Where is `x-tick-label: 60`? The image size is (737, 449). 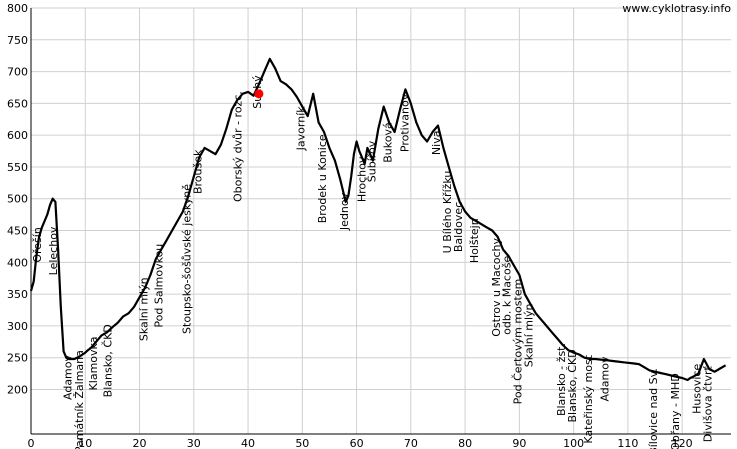 x-tick-label: 60 is located at coordinates (357, 443).